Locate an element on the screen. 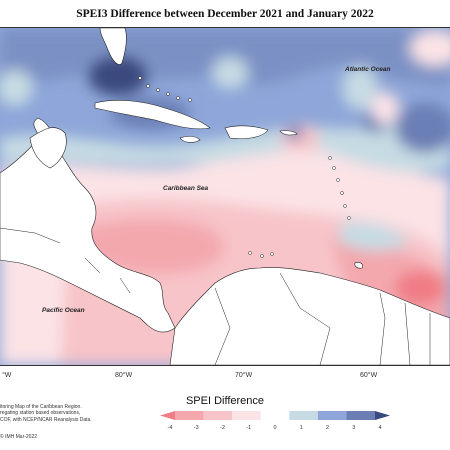 This screenshot has height=450, width=450. pacific-ocean-label: Pacific Ocean is located at coordinates (63, 310).